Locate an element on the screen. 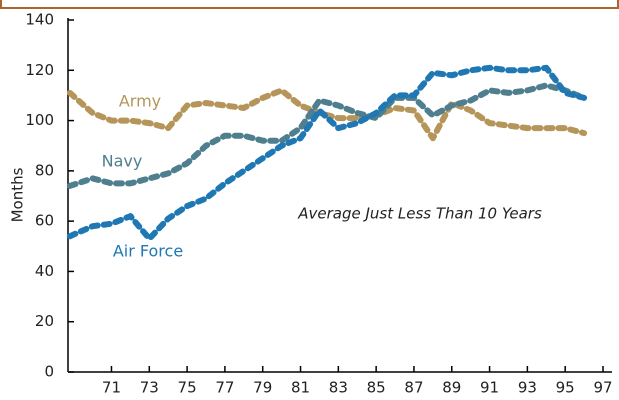 This screenshot has height=400, width=619. y-tick-label: 60 is located at coordinates (44, 221).